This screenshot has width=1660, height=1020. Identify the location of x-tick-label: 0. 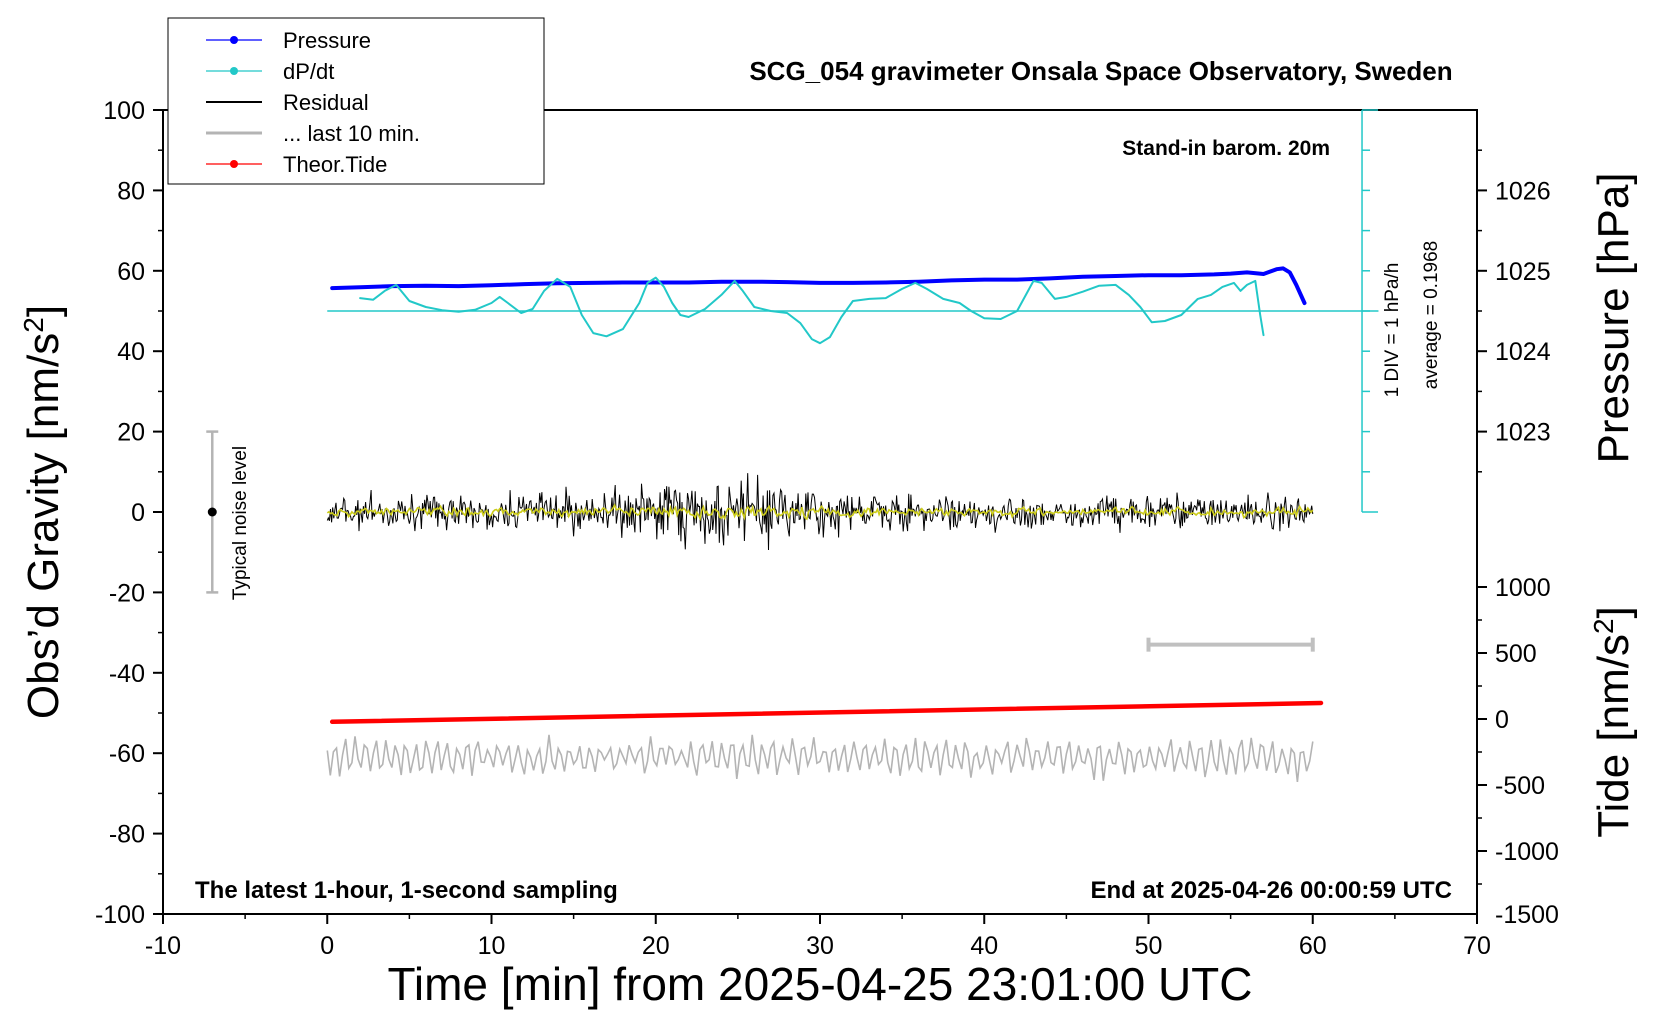
(327, 946).